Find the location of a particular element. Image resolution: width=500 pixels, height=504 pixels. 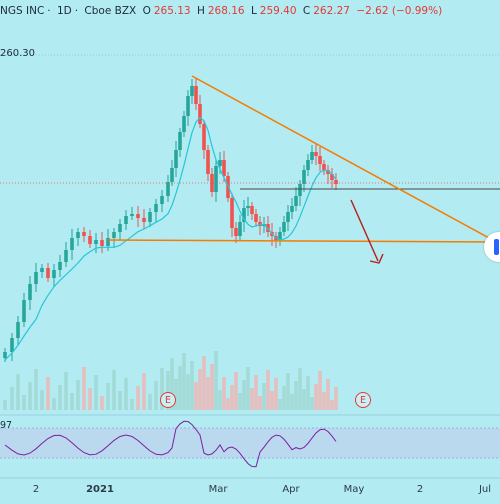

high-value: 268.16 is located at coordinates (226, 11).